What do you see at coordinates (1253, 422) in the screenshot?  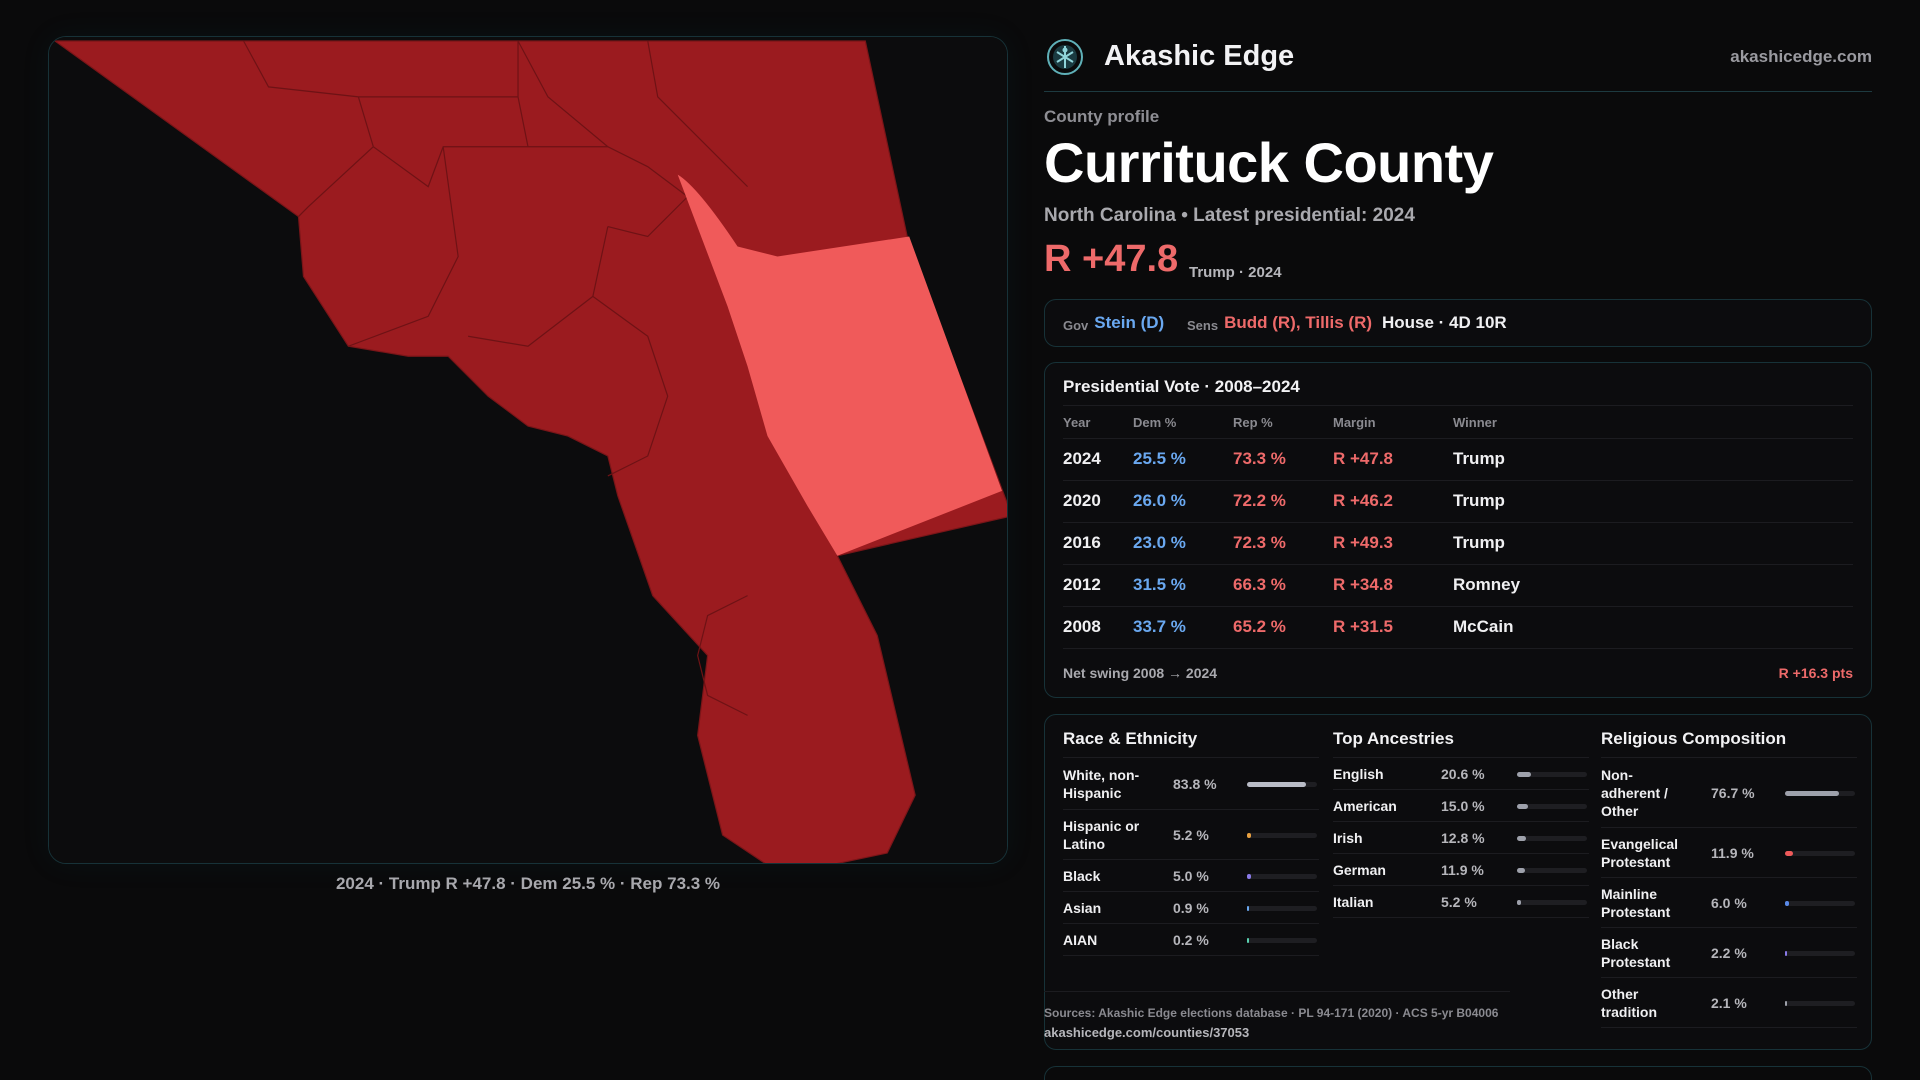 I see `col-rep: Rep %` at bounding box center [1253, 422].